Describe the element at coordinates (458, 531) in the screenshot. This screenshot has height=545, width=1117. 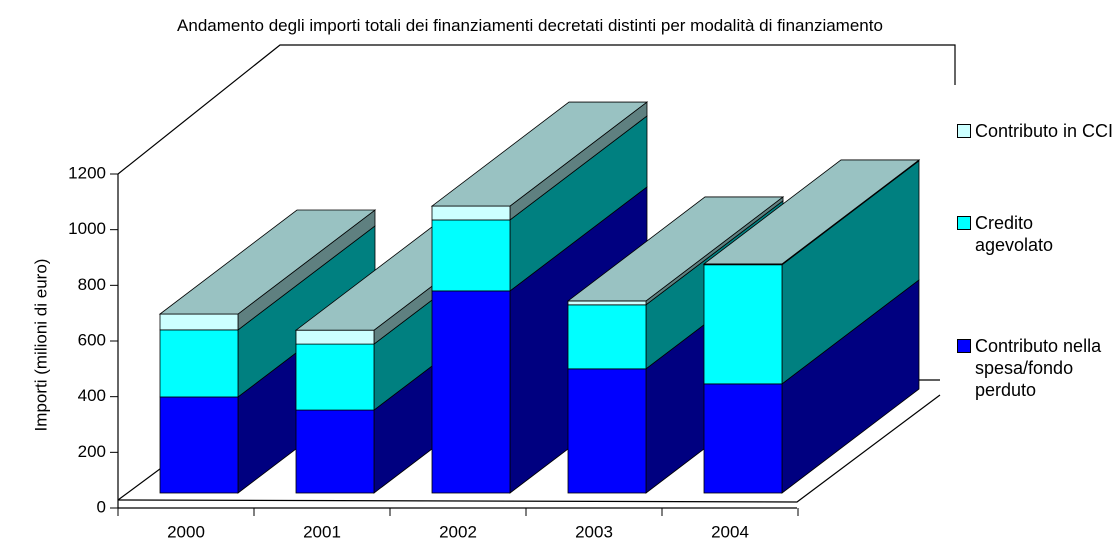
I see `x-tick-label: 2002` at that location.